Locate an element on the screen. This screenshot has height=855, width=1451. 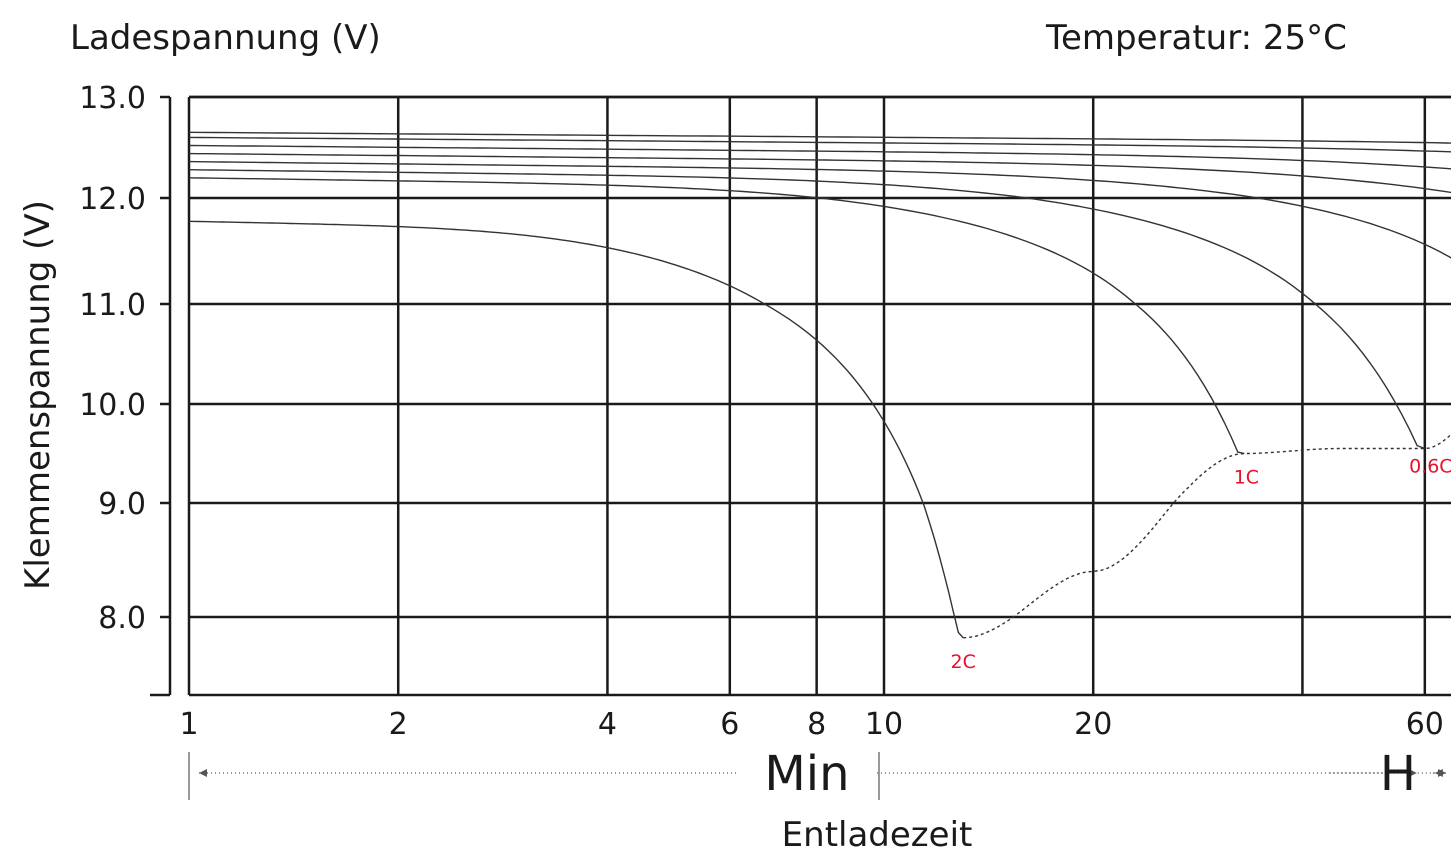
y-tick-label: 8.0 is located at coordinates (122, 618).